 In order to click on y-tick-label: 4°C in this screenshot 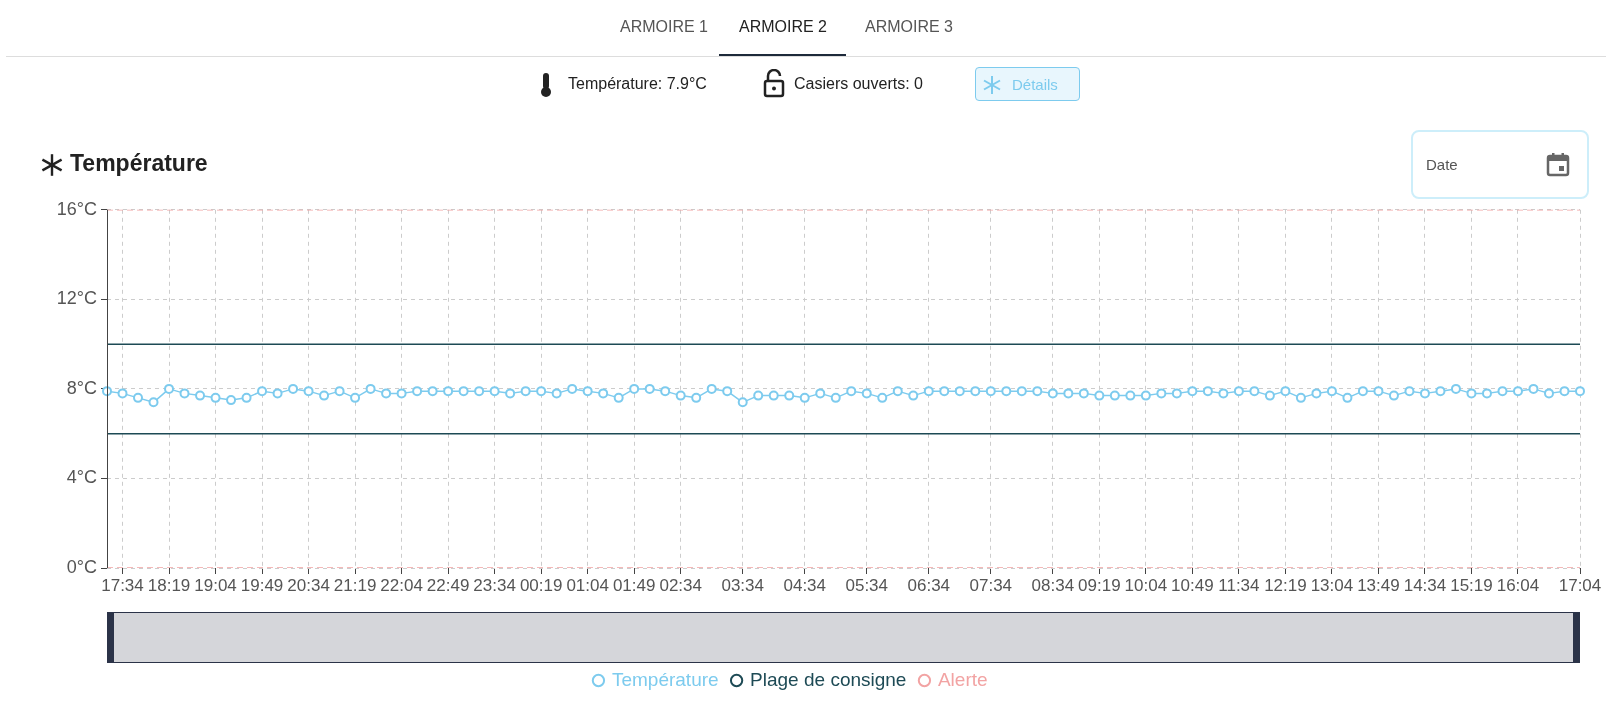, I will do `click(81, 477)`.